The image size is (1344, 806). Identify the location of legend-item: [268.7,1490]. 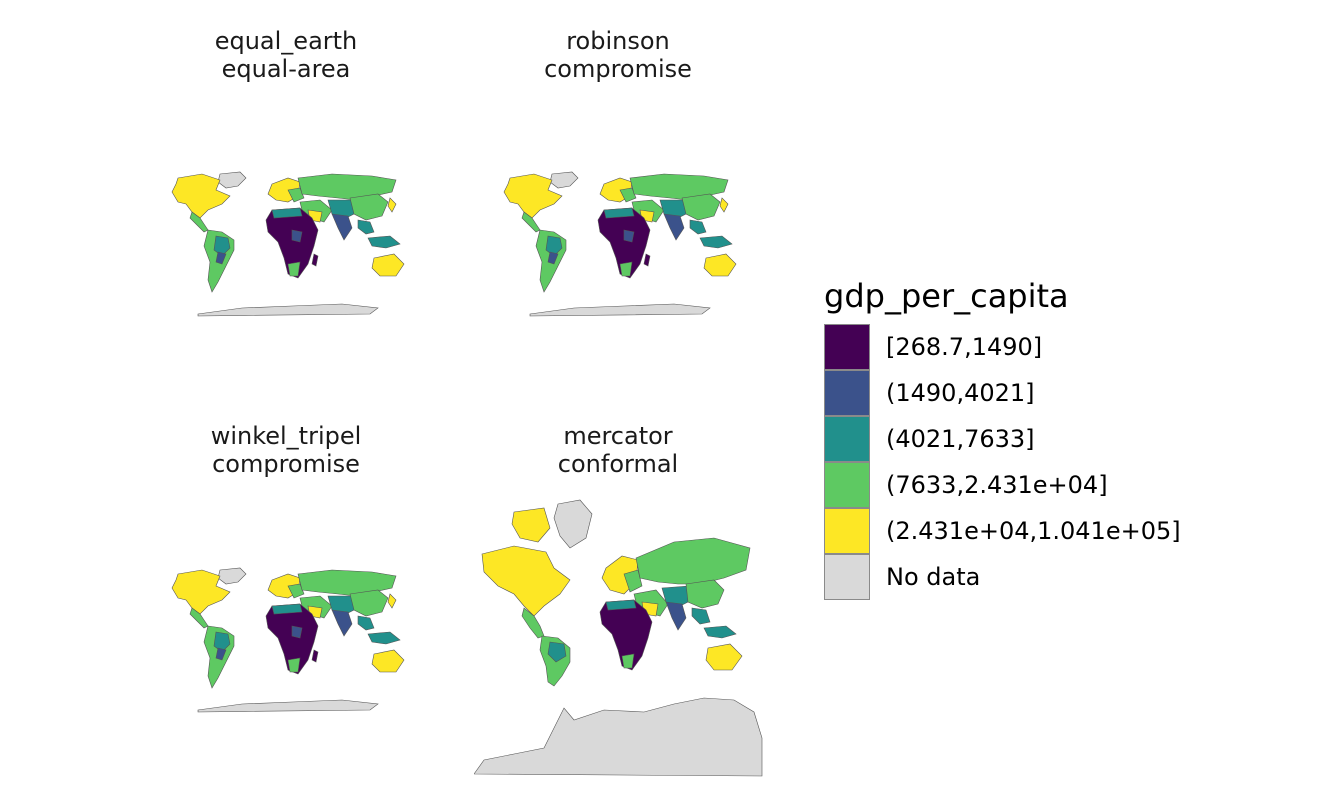
(946, 347).